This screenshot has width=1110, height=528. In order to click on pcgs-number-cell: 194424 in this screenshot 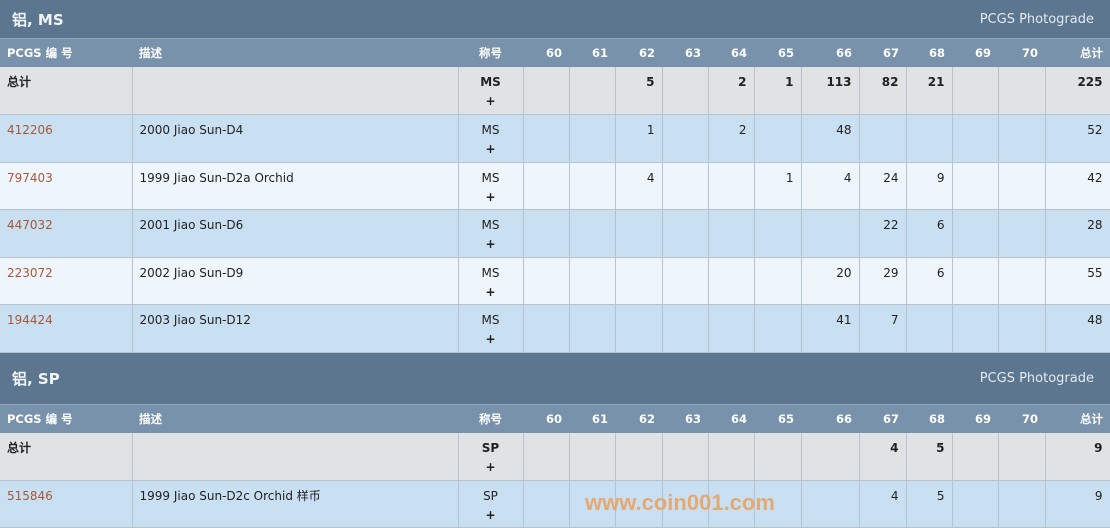, I will do `click(66, 328)`.